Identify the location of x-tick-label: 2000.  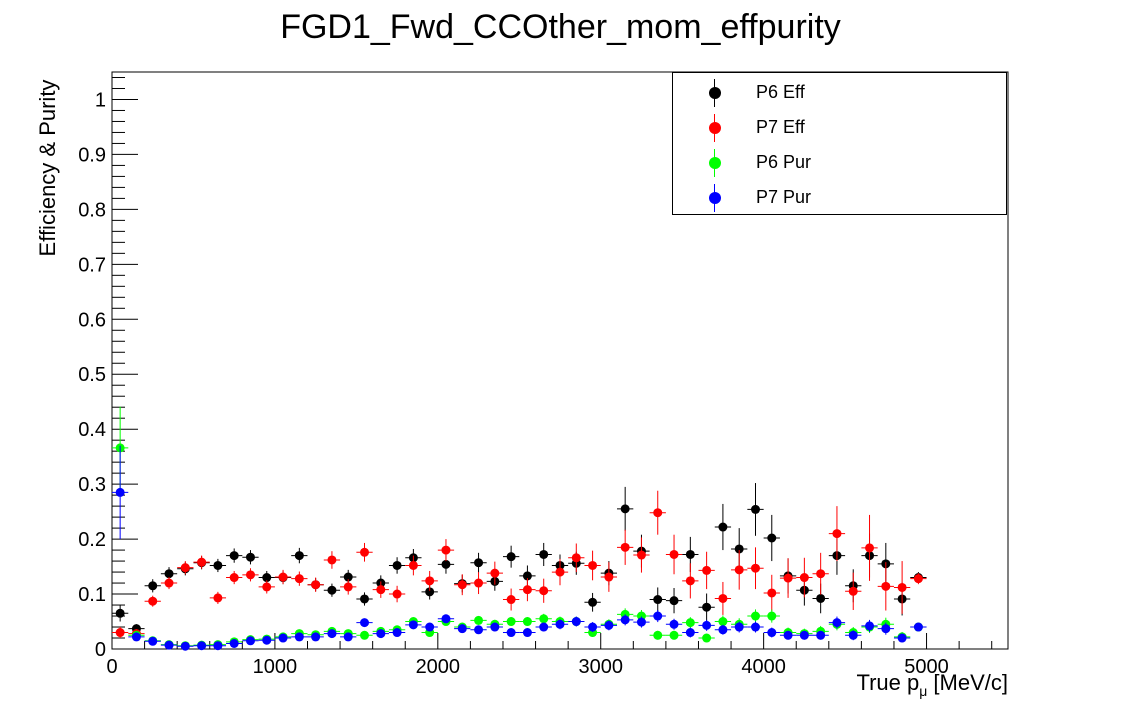
(438, 667).